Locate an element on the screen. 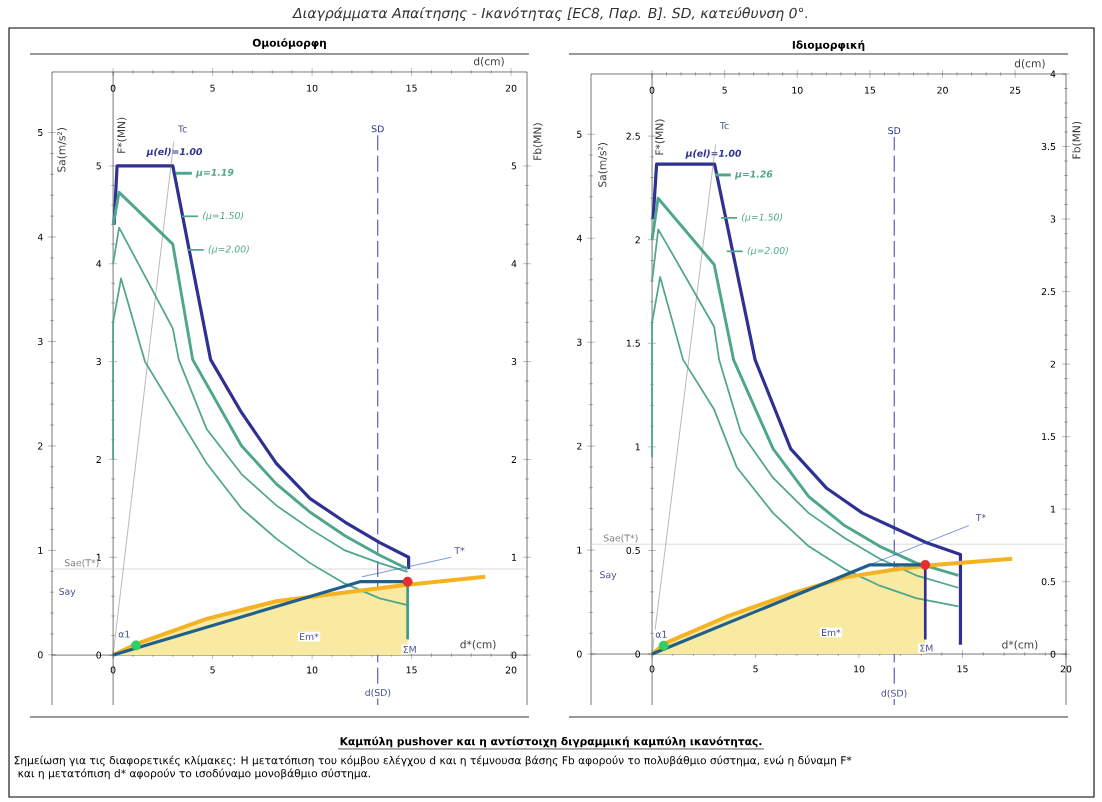 The width and height of the screenshot is (1102, 802). chart-title: Ομοιόμορφη is located at coordinates (289, 43).